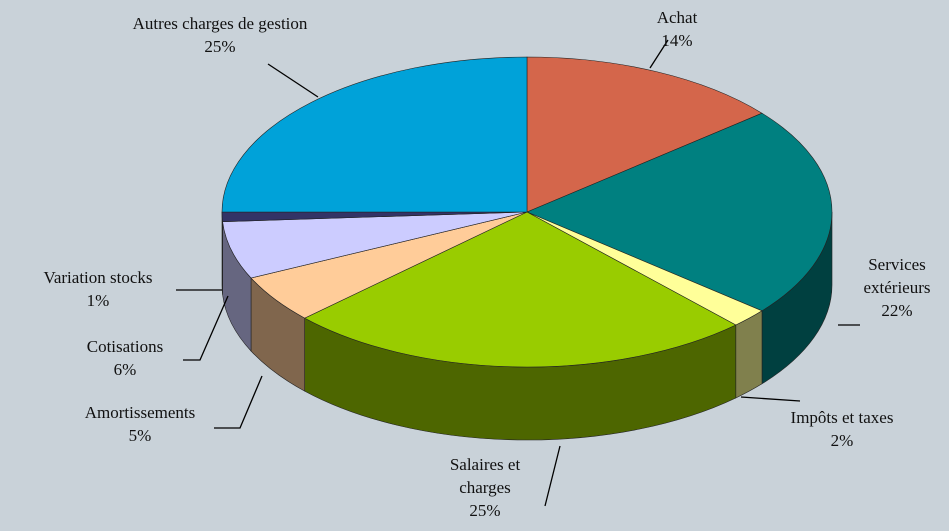 This screenshot has height=531, width=949. What do you see at coordinates (140, 412) in the screenshot?
I see `category-label: Amortissements` at bounding box center [140, 412].